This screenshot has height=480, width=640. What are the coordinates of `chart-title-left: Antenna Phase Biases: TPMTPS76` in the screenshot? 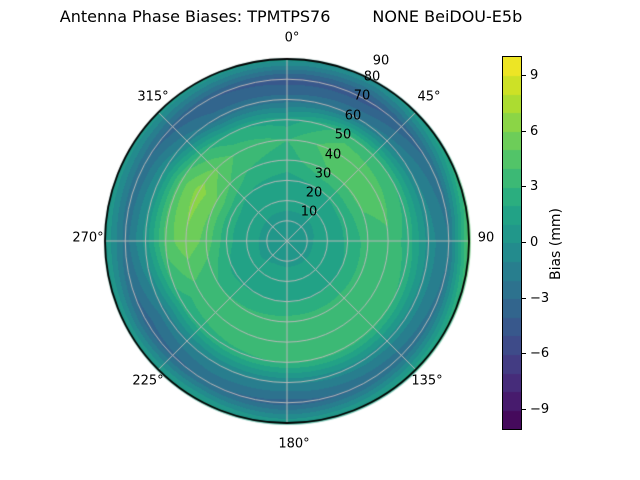 It's located at (195, 16).